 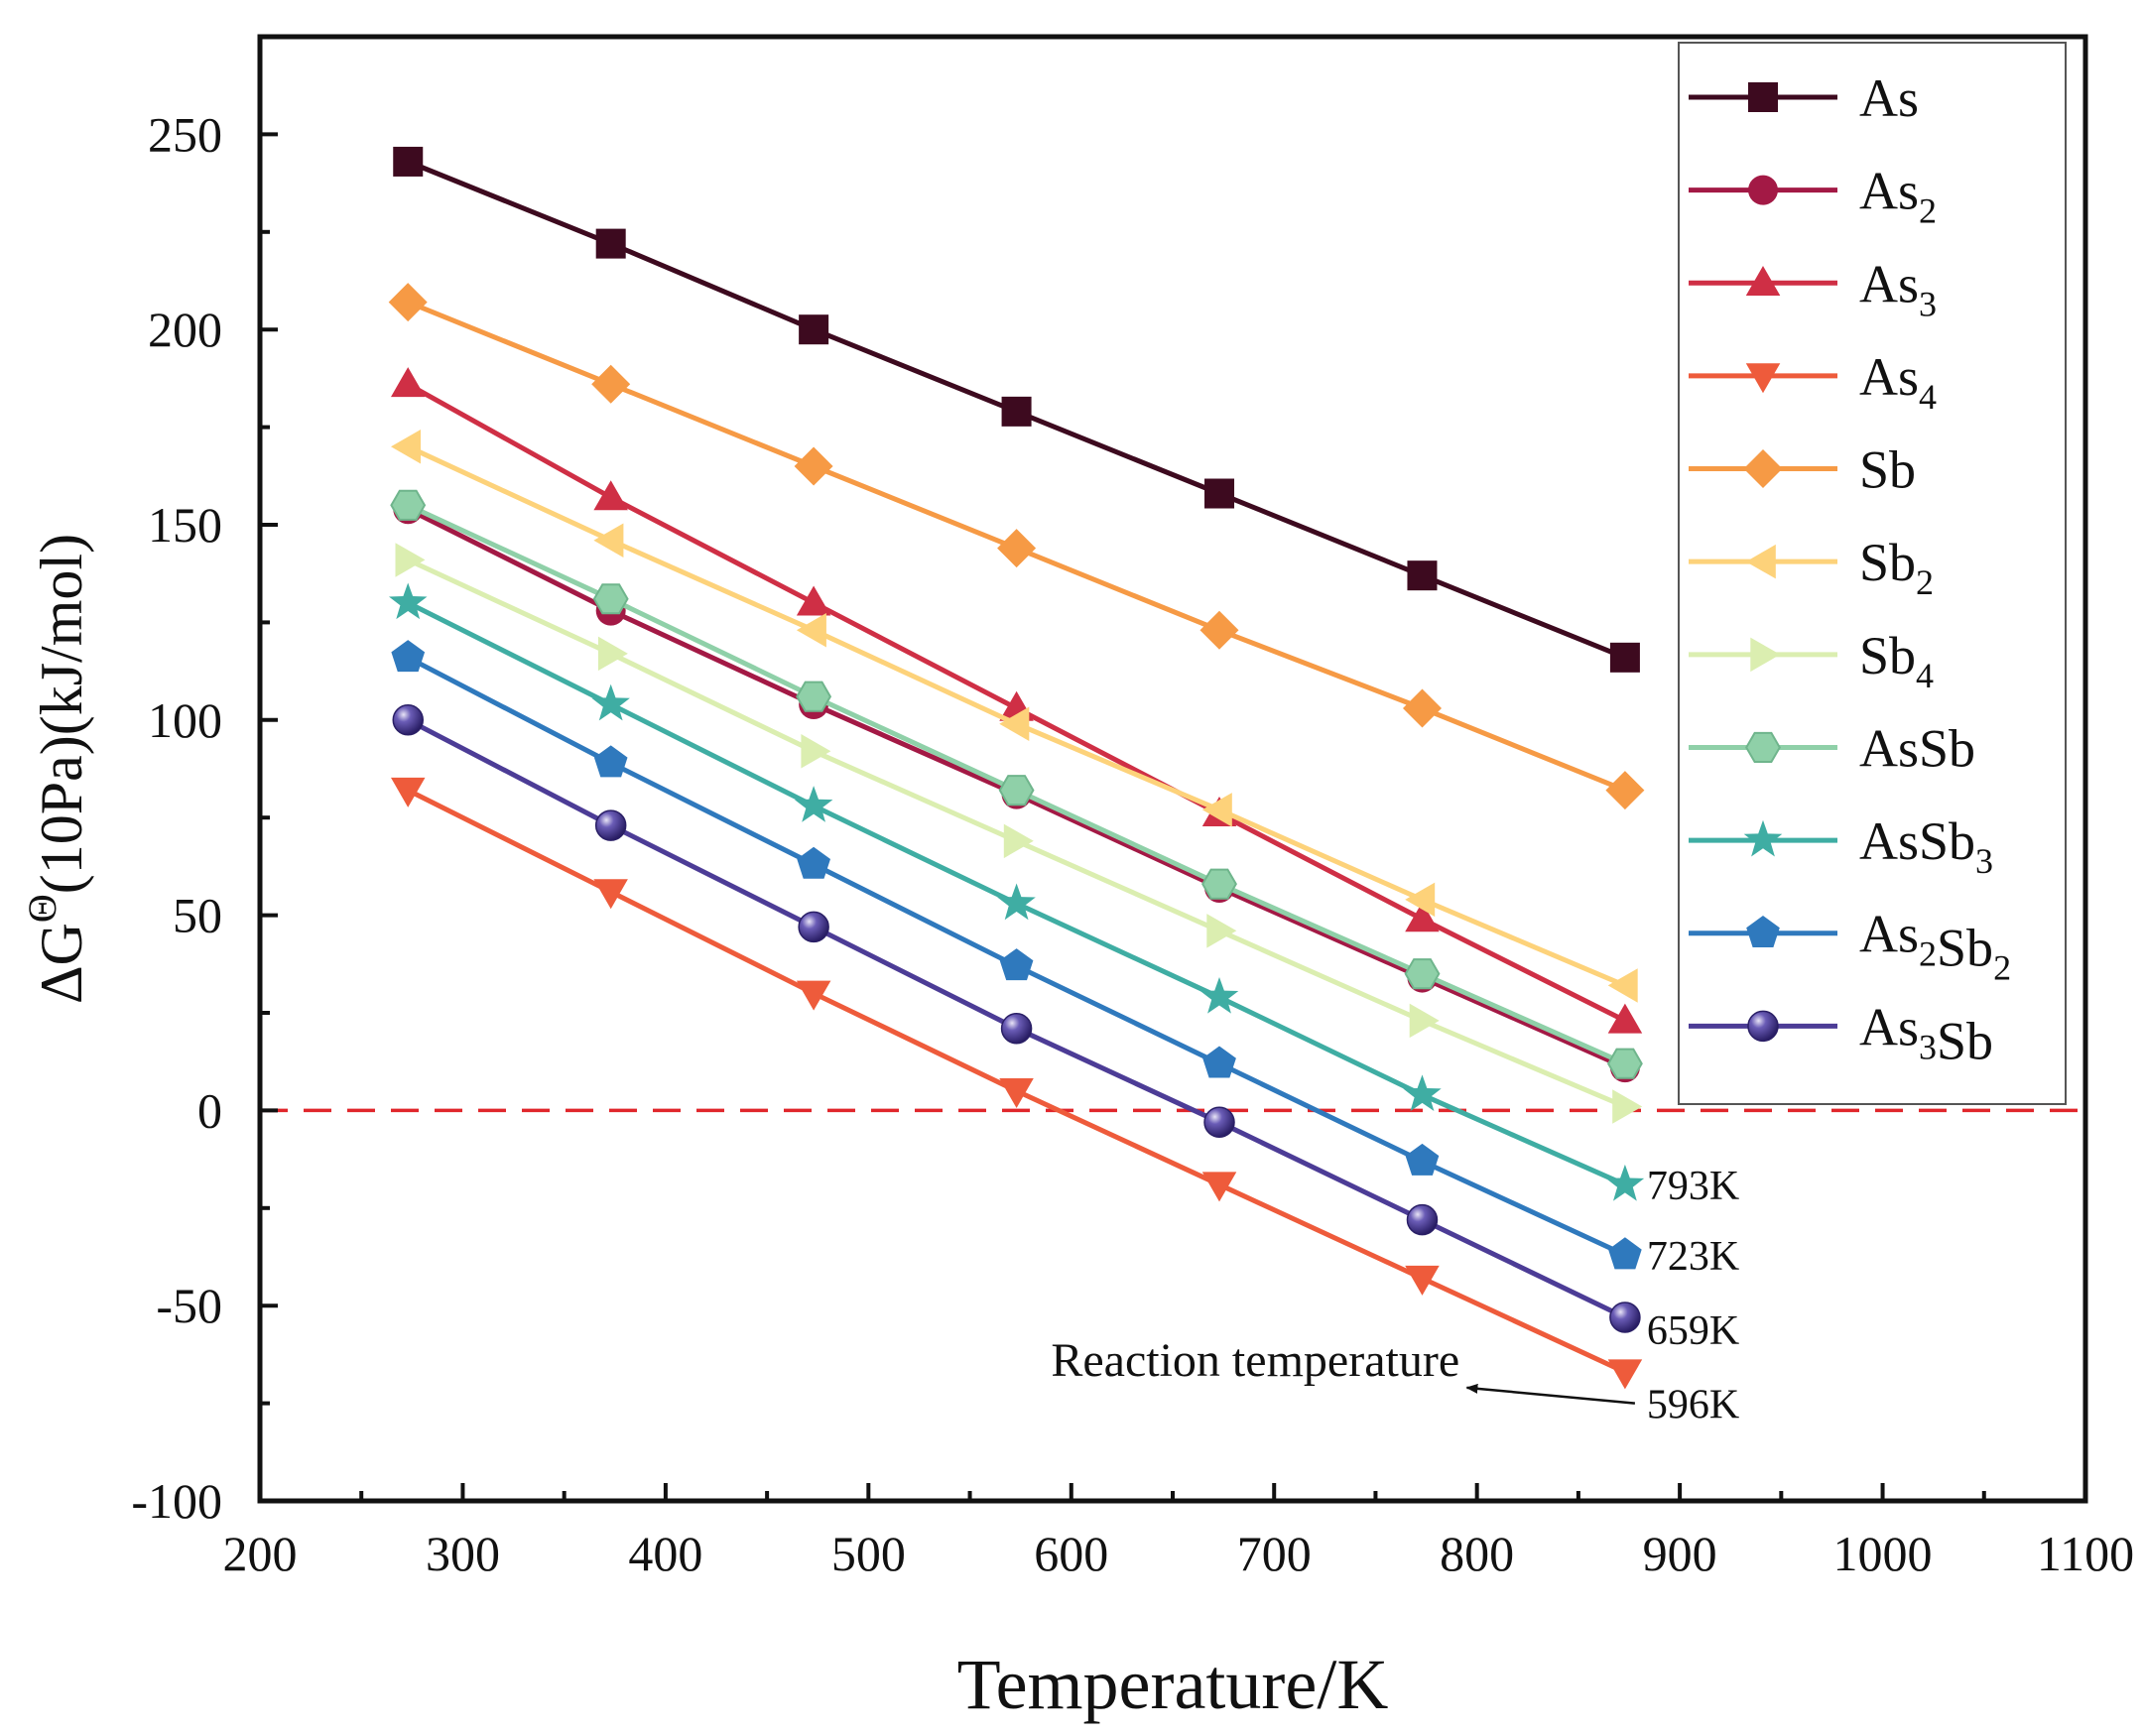 I want to click on legend-box, so click(x=1872, y=573).